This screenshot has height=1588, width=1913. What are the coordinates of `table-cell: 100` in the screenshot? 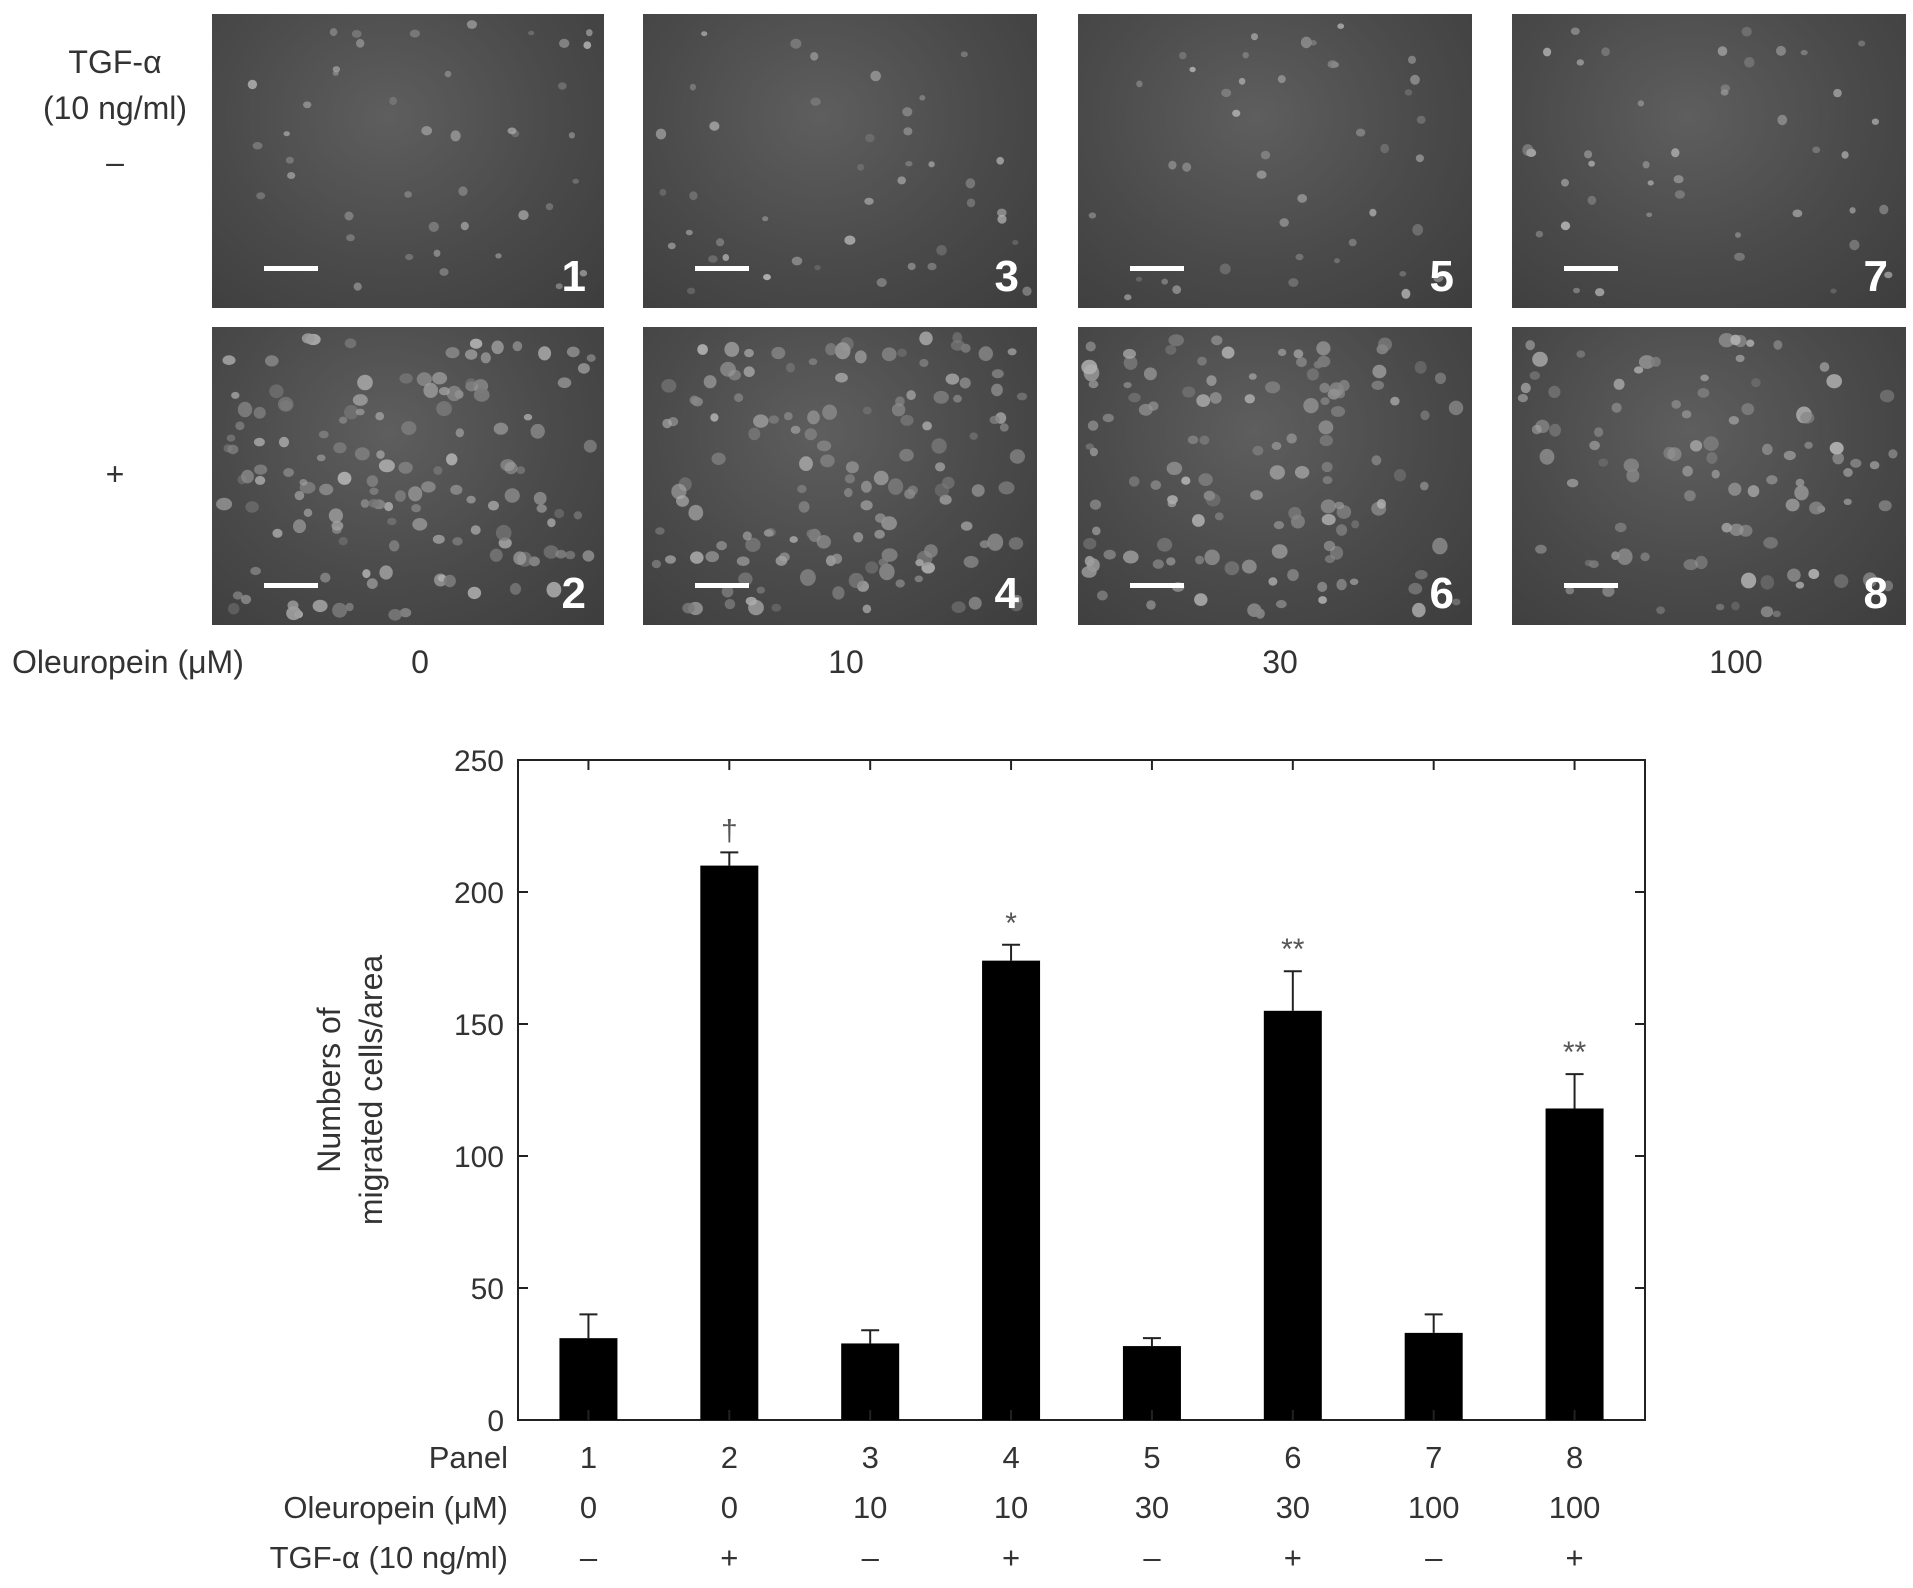 It's located at (1575, 1507).